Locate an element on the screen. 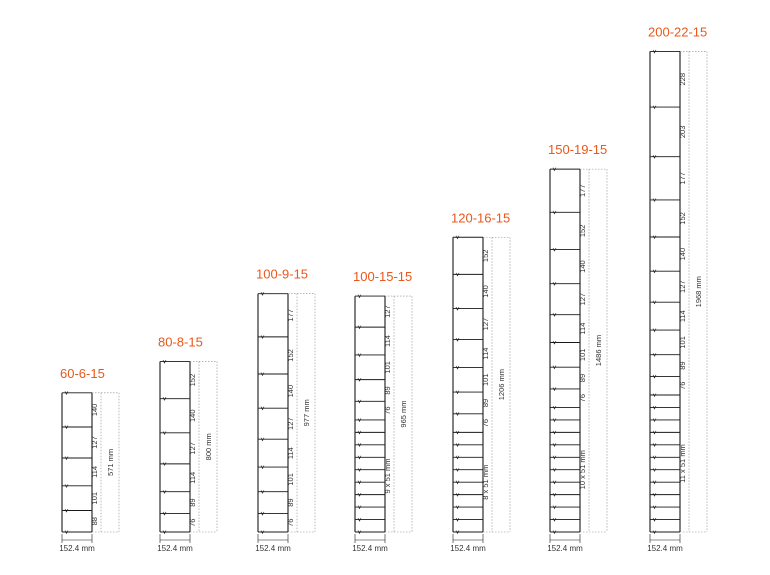 This screenshot has width=770, height=575. uniform-spacing-label: 9 x 51 mm is located at coordinates (387, 475).